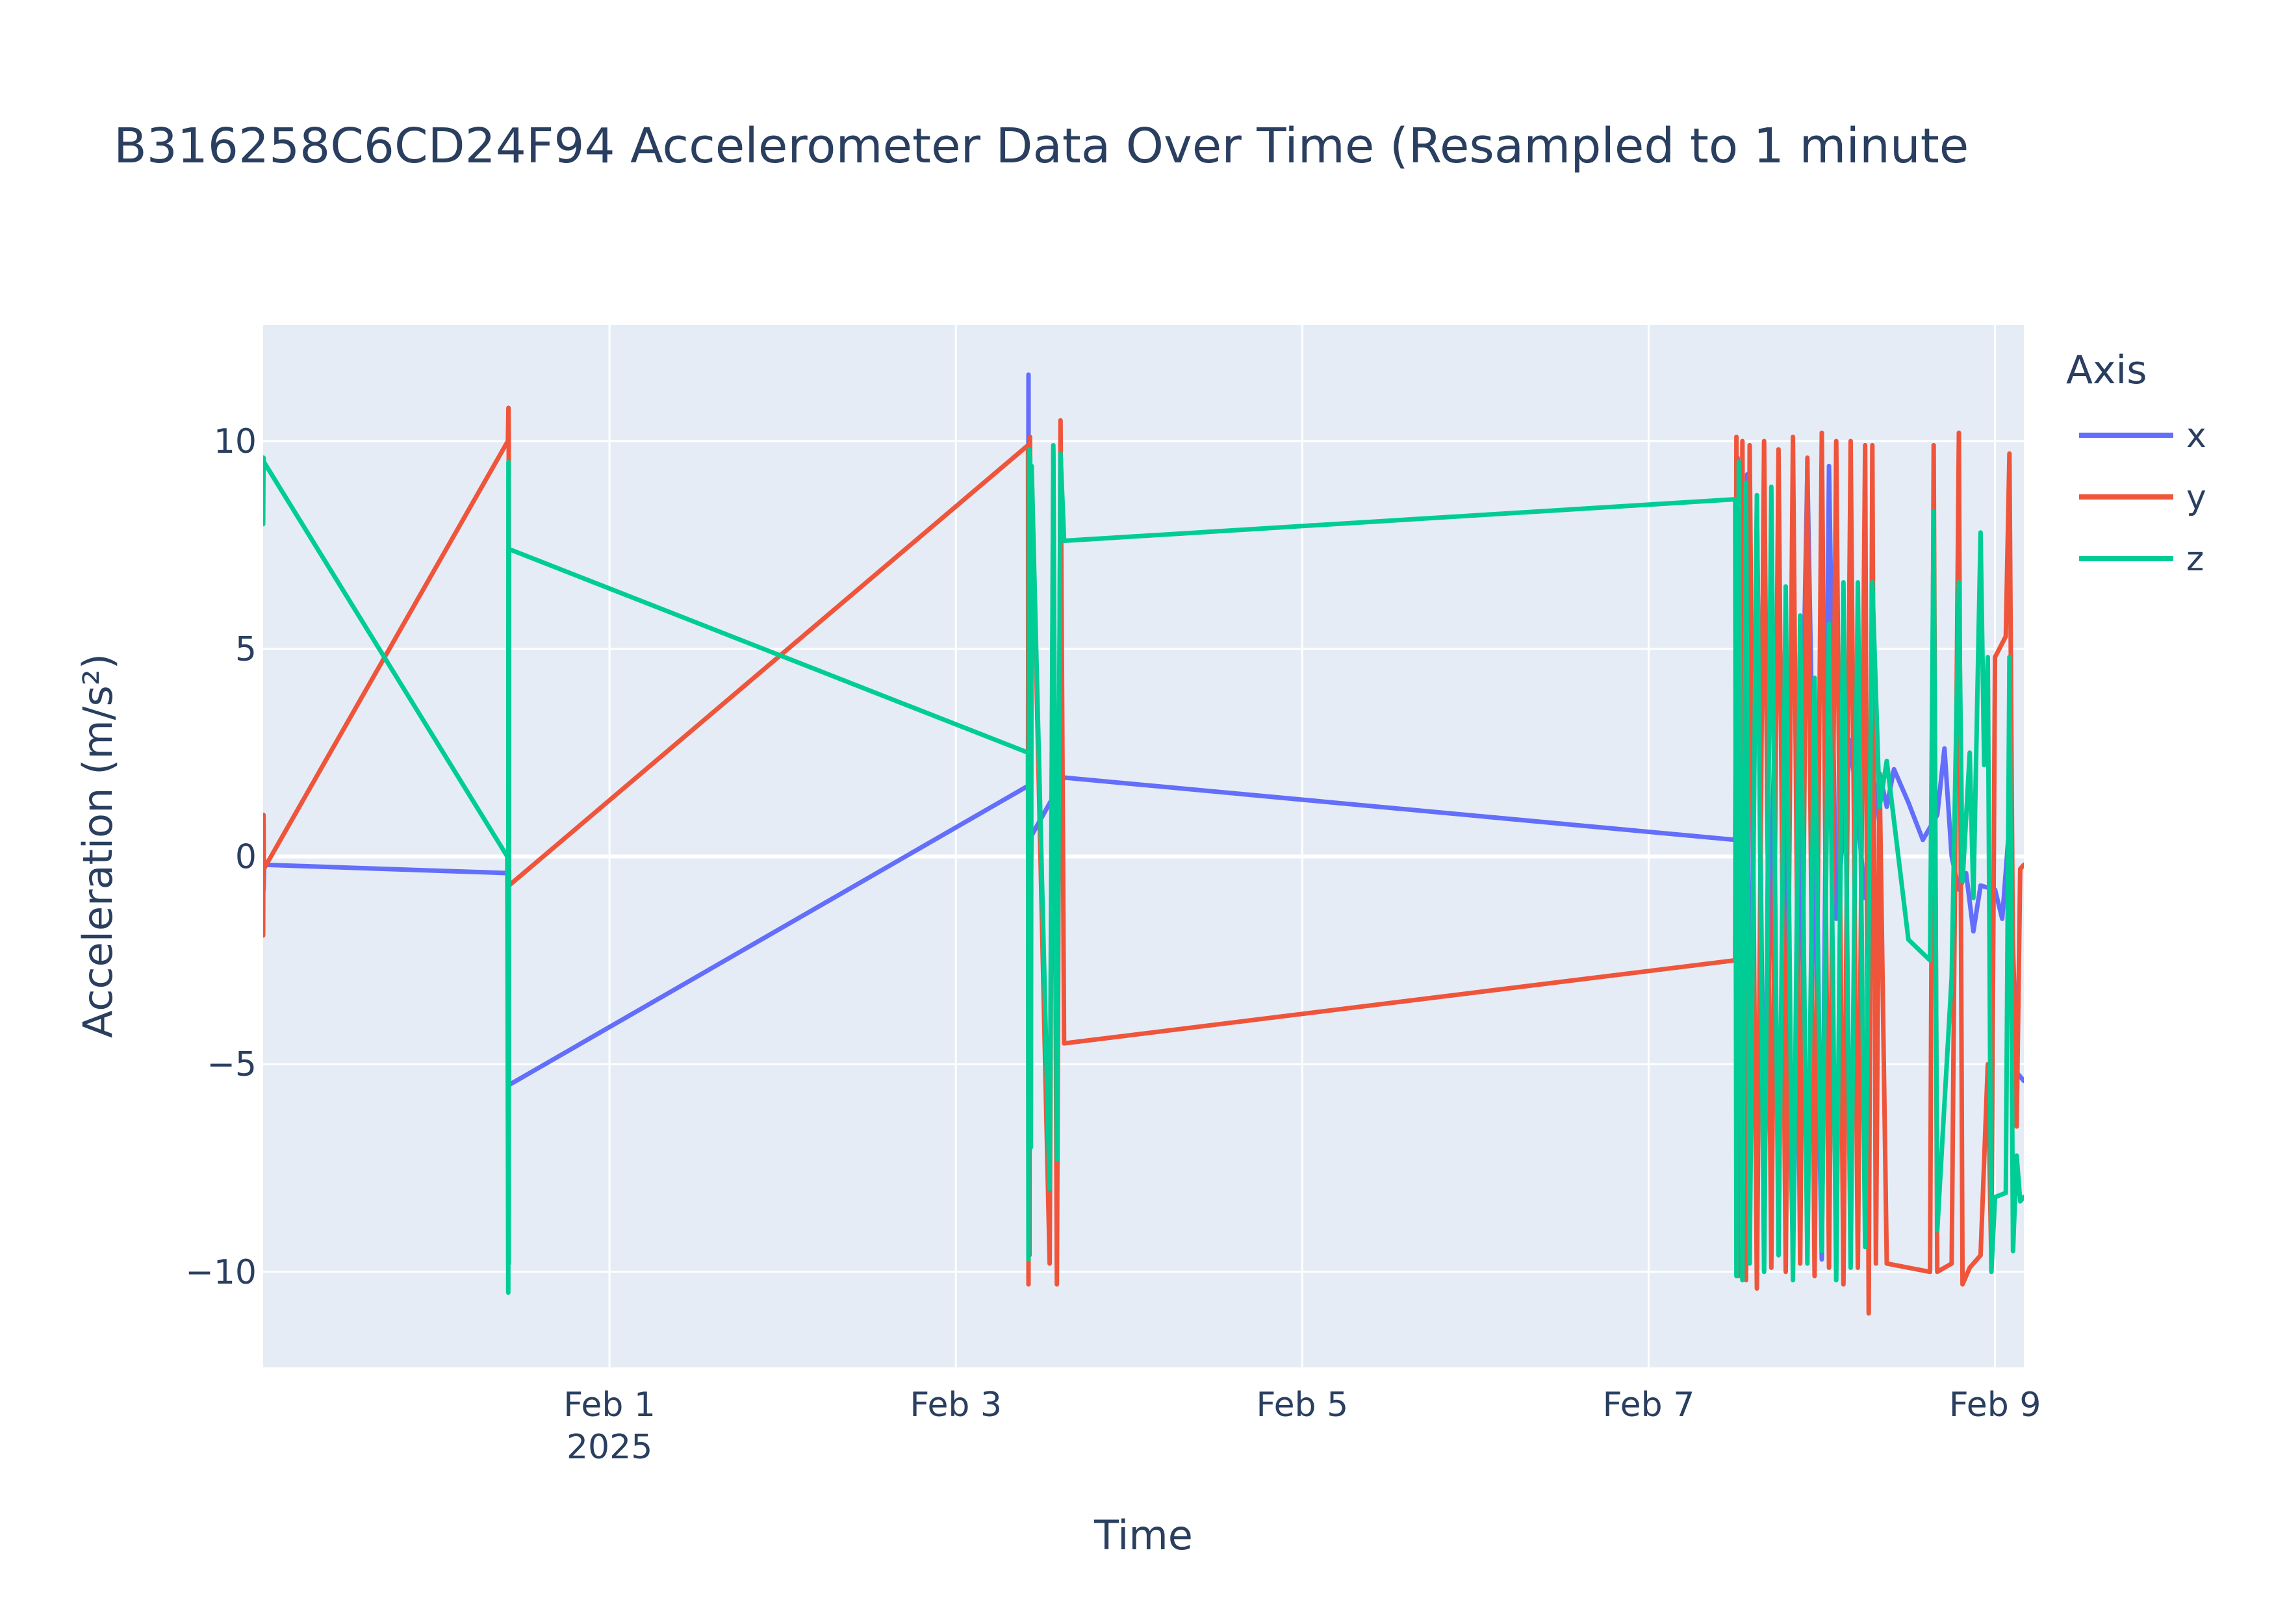 The image size is (2274, 1624). I want to click on y-axis-title: Acceleration (m/s²), so click(97, 845).